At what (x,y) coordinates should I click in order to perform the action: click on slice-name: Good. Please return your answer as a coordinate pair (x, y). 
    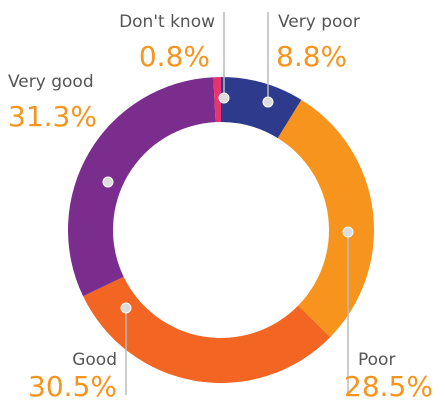
    Looking at the image, I should click on (94, 360).